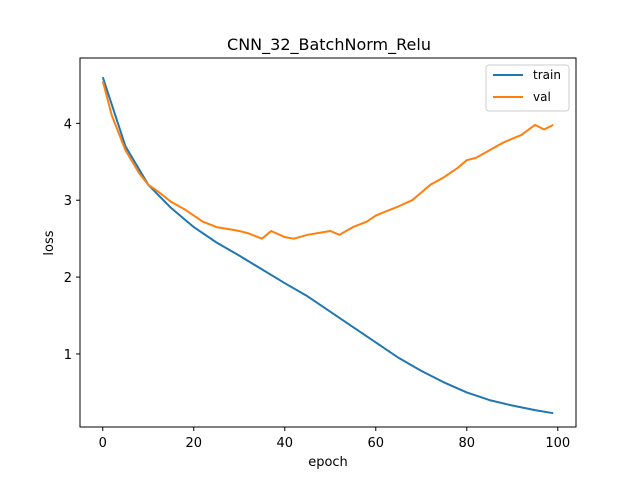  I want to click on y-tick-label: 3, so click(68, 201).